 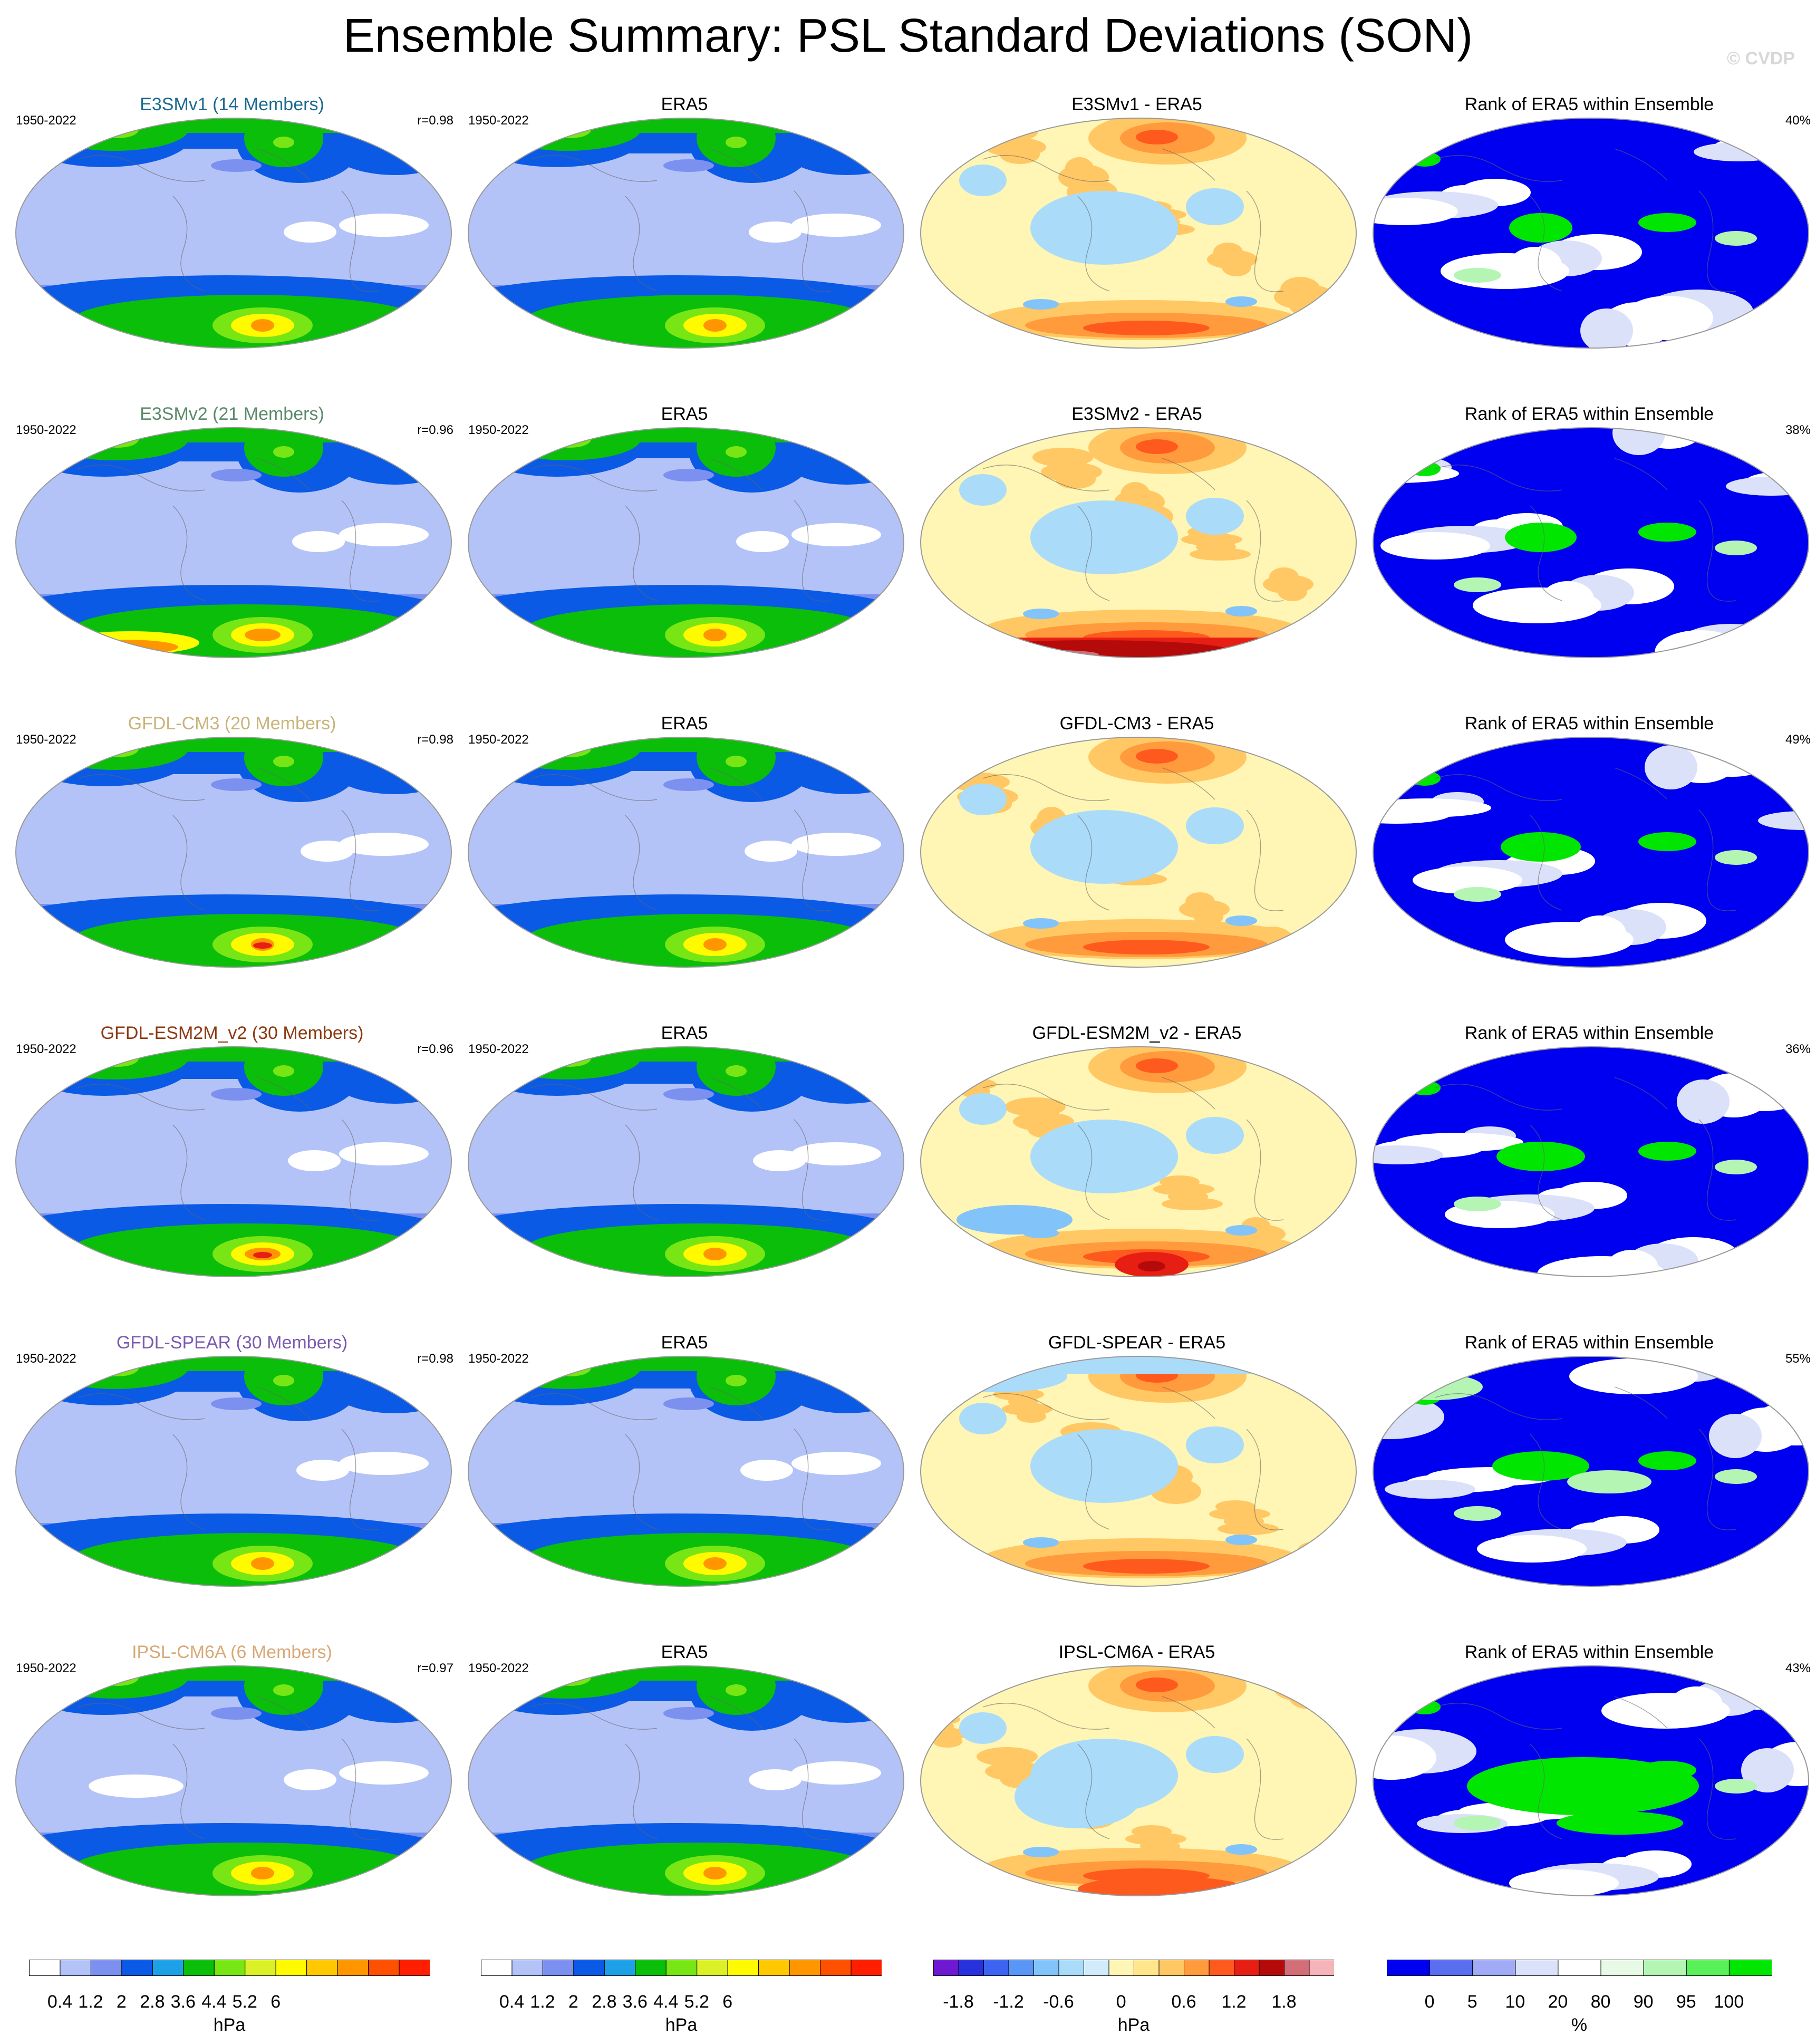 I want to click on rank-percent-label: 40%, so click(x=1798, y=120).